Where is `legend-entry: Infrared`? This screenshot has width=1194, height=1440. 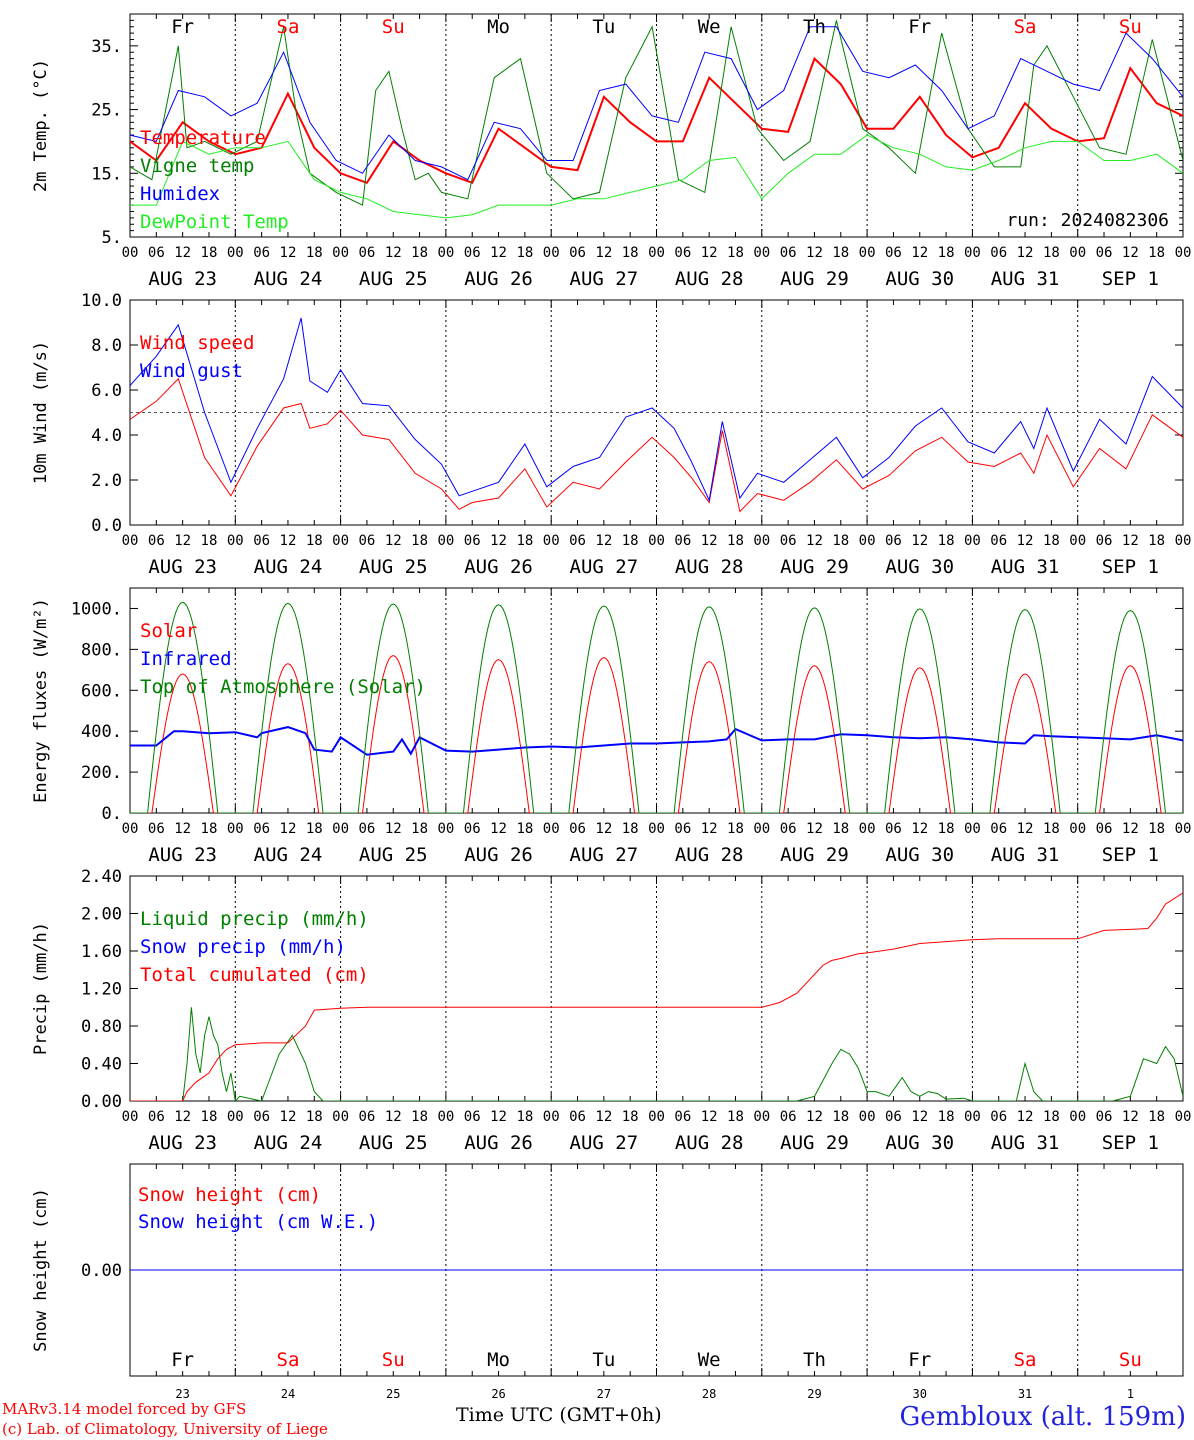 legend-entry: Infrared is located at coordinates (186, 659).